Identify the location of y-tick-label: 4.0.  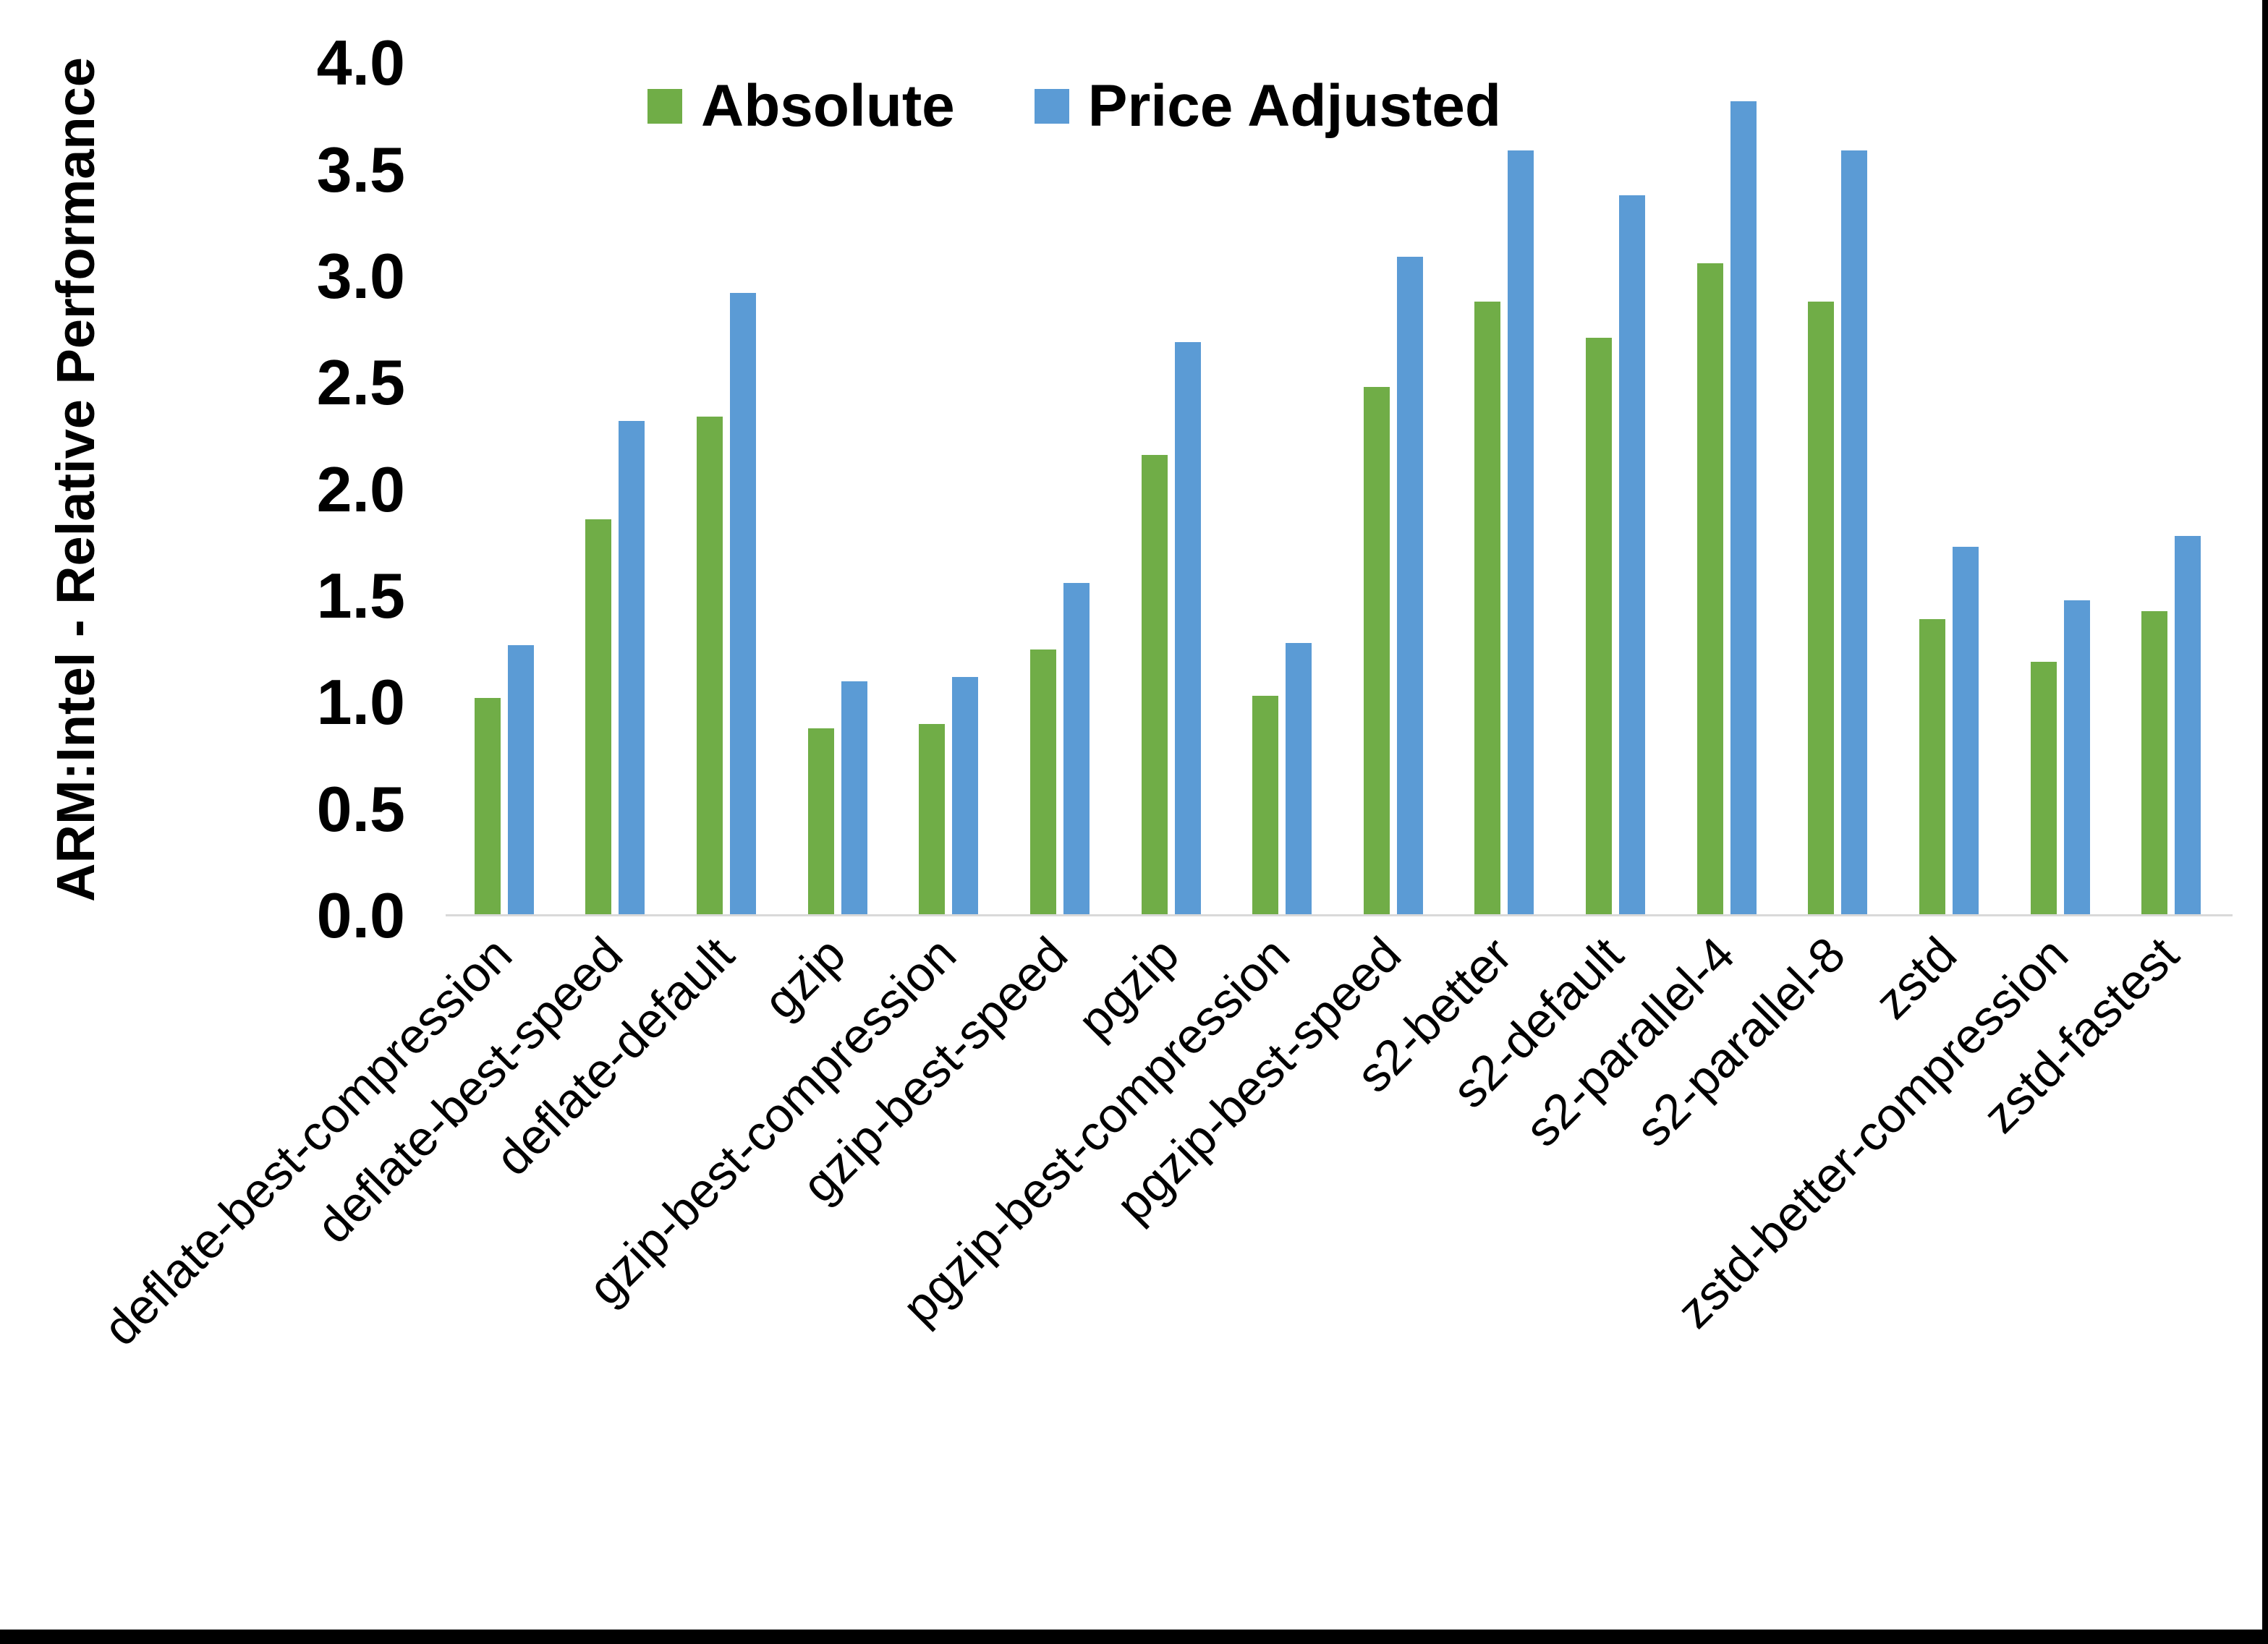
(360, 63).